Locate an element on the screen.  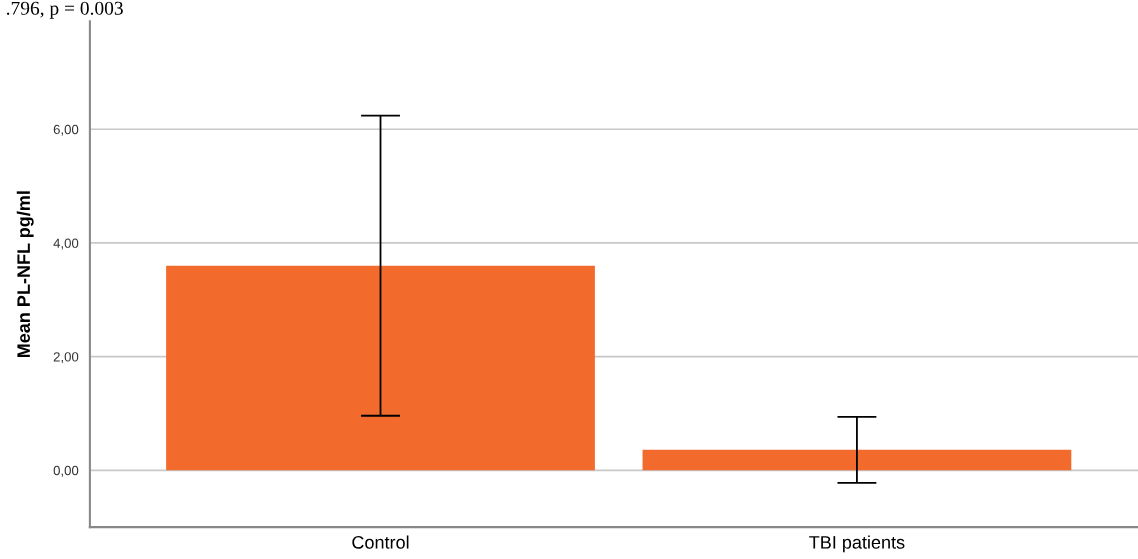
y-tick-label: 2,00 is located at coordinates (66, 358).